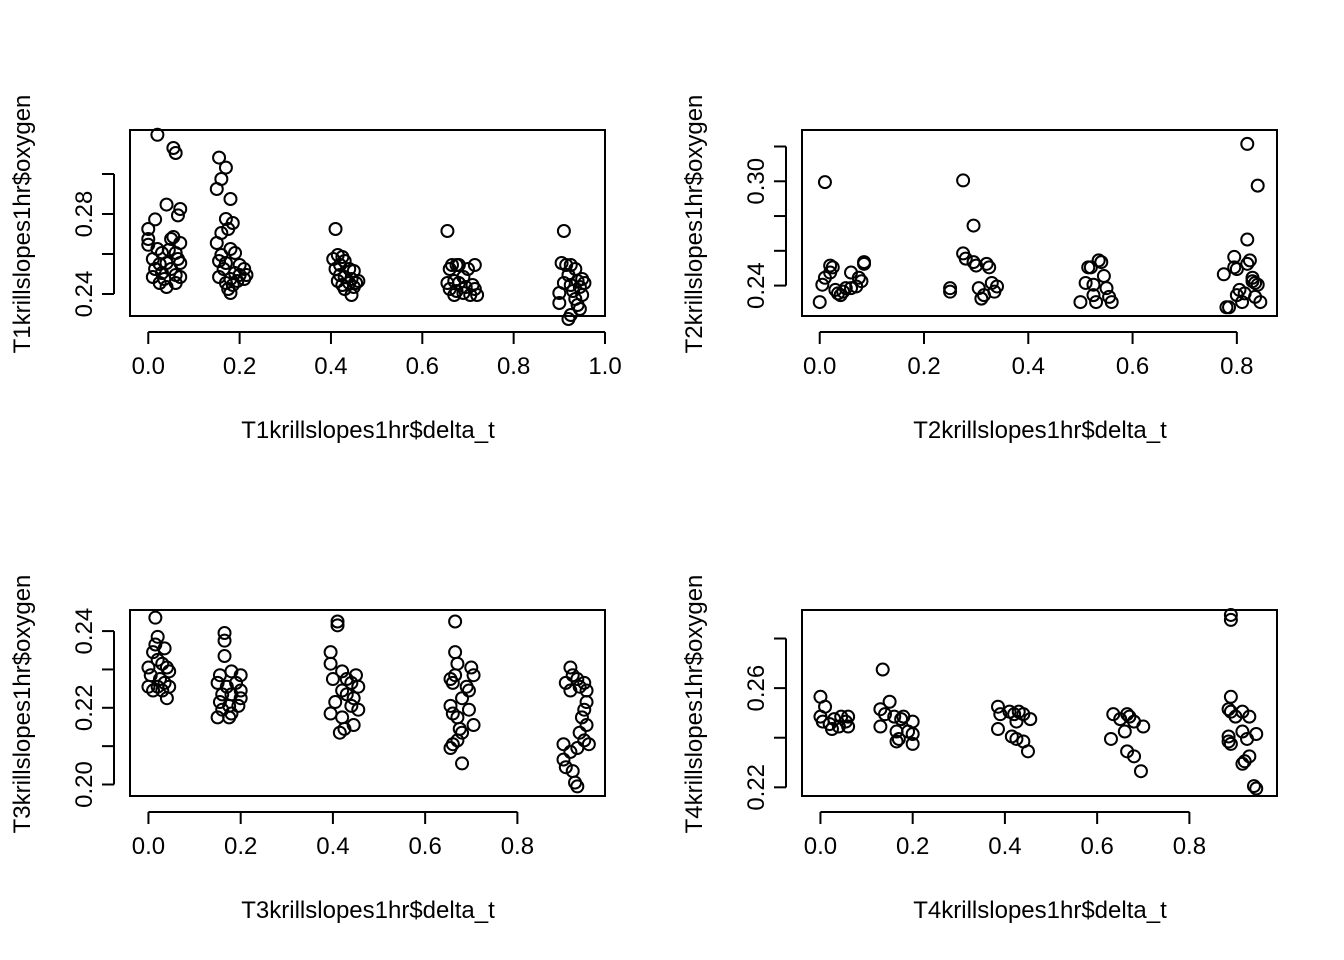 The width and height of the screenshot is (1344, 960). Describe the element at coordinates (1039, 223) in the screenshot. I see `panel-t2-plot-frame` at that location.